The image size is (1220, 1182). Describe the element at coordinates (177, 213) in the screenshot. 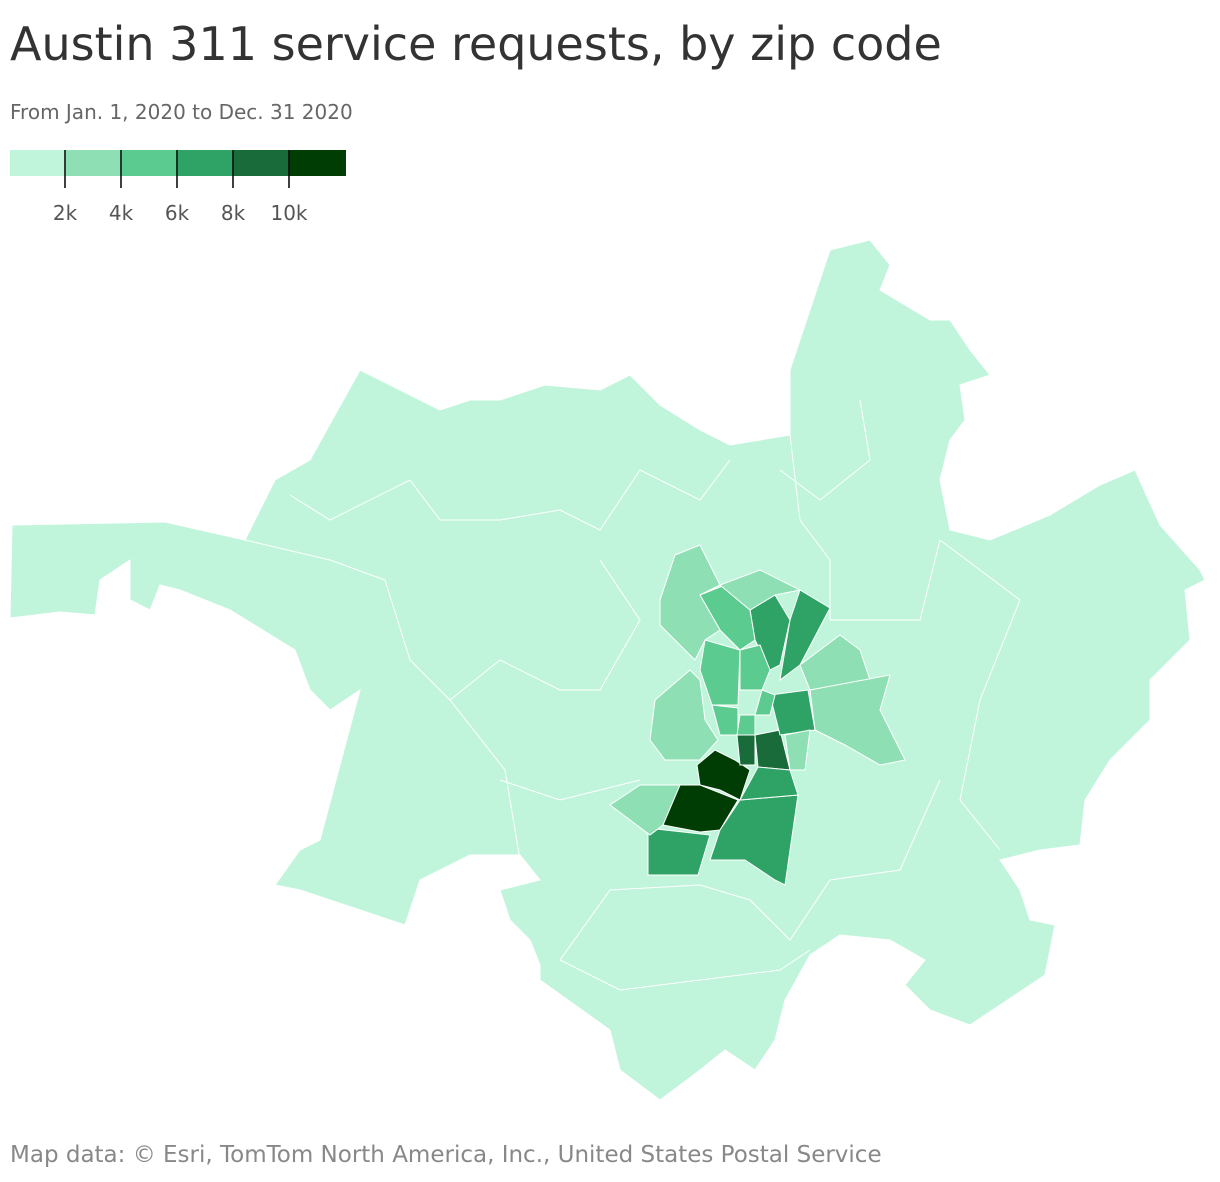

I see `legend-tick-label: 6k` at that location.